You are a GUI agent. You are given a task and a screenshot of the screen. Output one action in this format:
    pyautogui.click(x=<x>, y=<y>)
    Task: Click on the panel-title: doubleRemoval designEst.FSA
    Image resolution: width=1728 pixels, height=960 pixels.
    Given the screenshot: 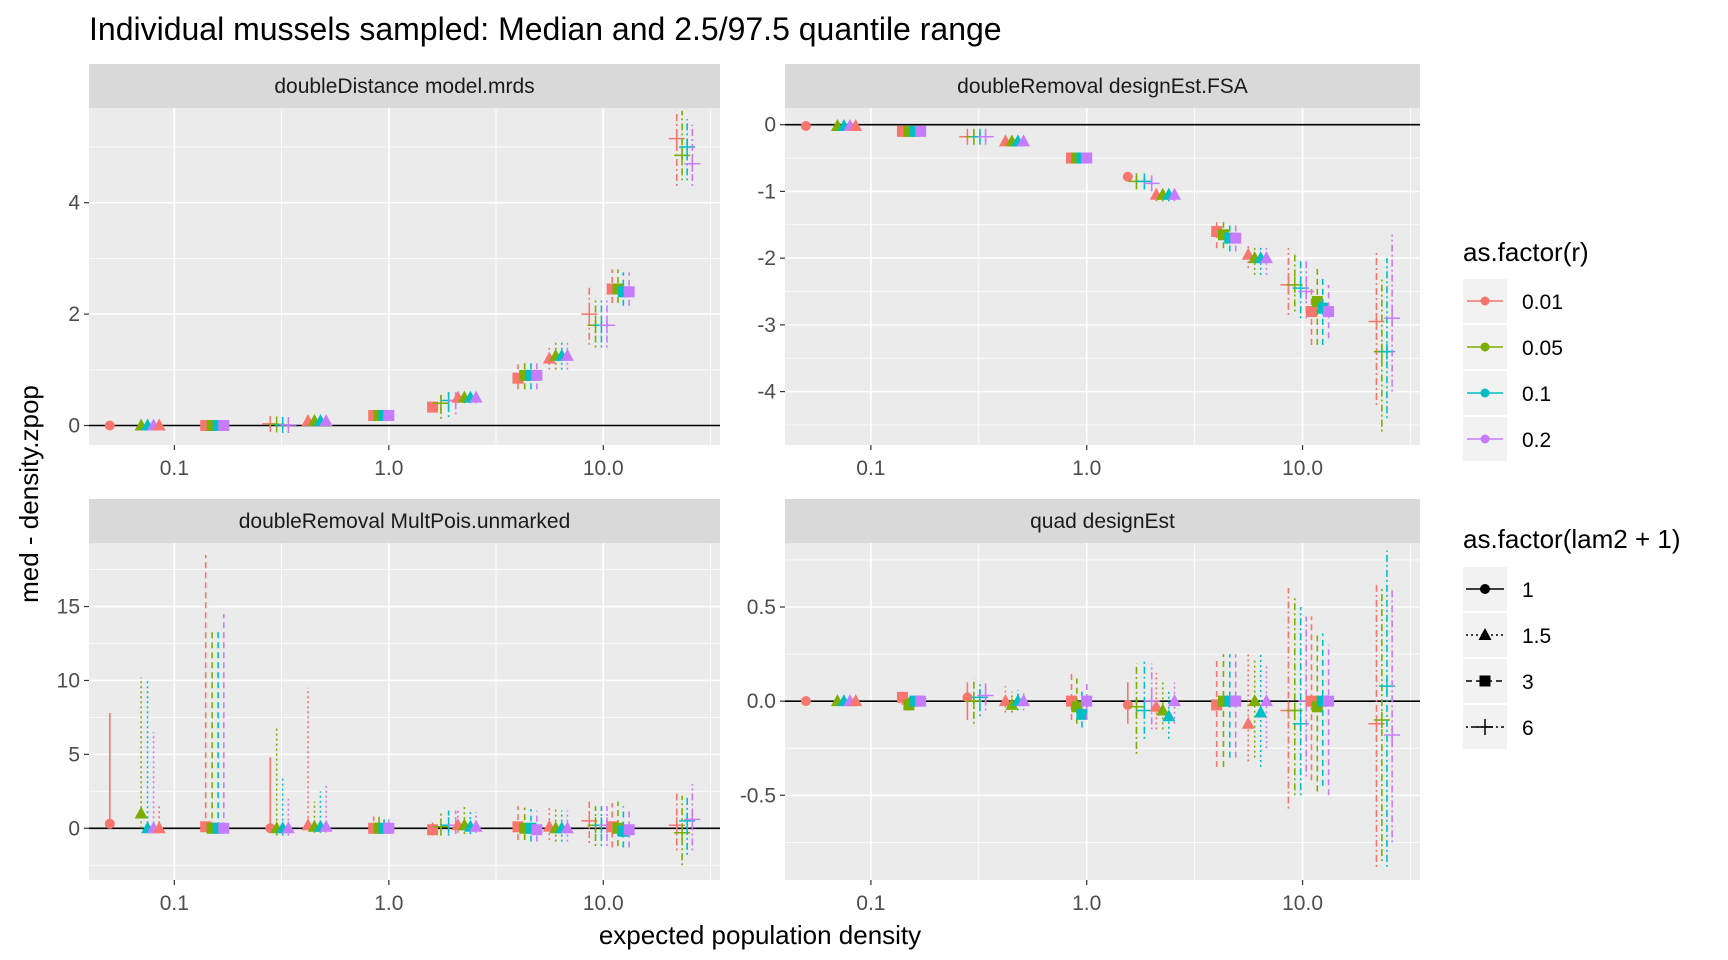 What is the action you would take?
    pyautogui.click(x=1102, y=86)
    